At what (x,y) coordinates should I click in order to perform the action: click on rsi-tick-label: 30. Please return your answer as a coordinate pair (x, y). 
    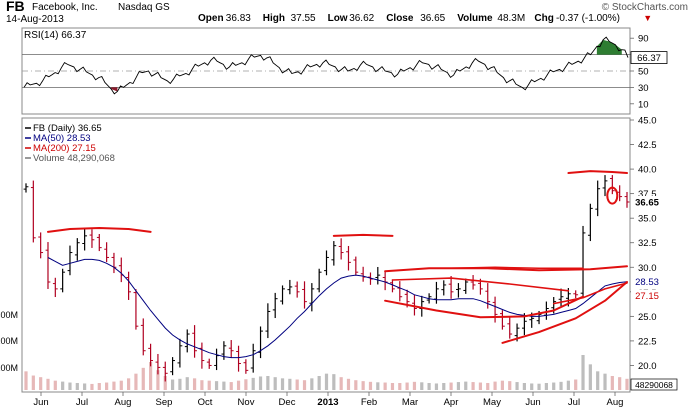
    Looking at the image, I should click on (643, 88).